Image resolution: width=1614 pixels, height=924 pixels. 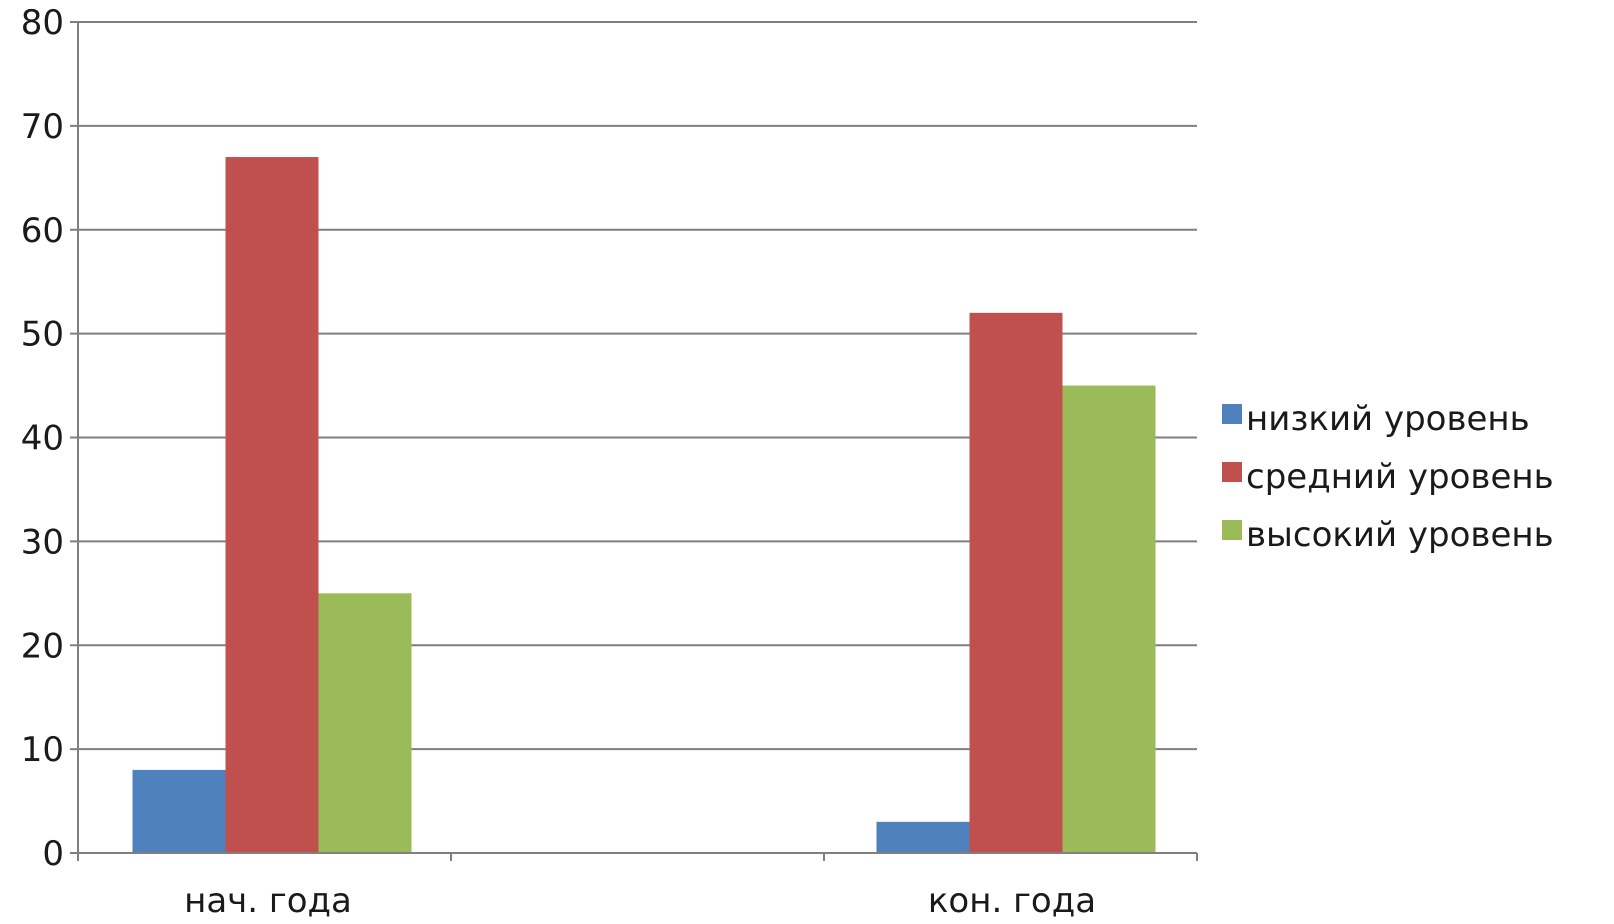 What do you see at coordinates (1388, 419) in the screenshot?
I see `legend-label-1: низкий уровень` at bounding box center [1388, 419].